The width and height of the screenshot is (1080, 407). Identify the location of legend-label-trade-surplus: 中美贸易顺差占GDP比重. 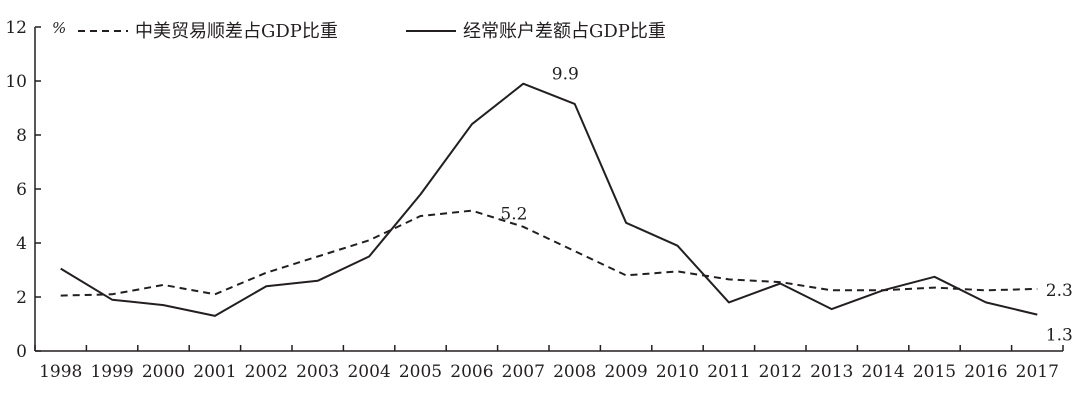
(236, 31).